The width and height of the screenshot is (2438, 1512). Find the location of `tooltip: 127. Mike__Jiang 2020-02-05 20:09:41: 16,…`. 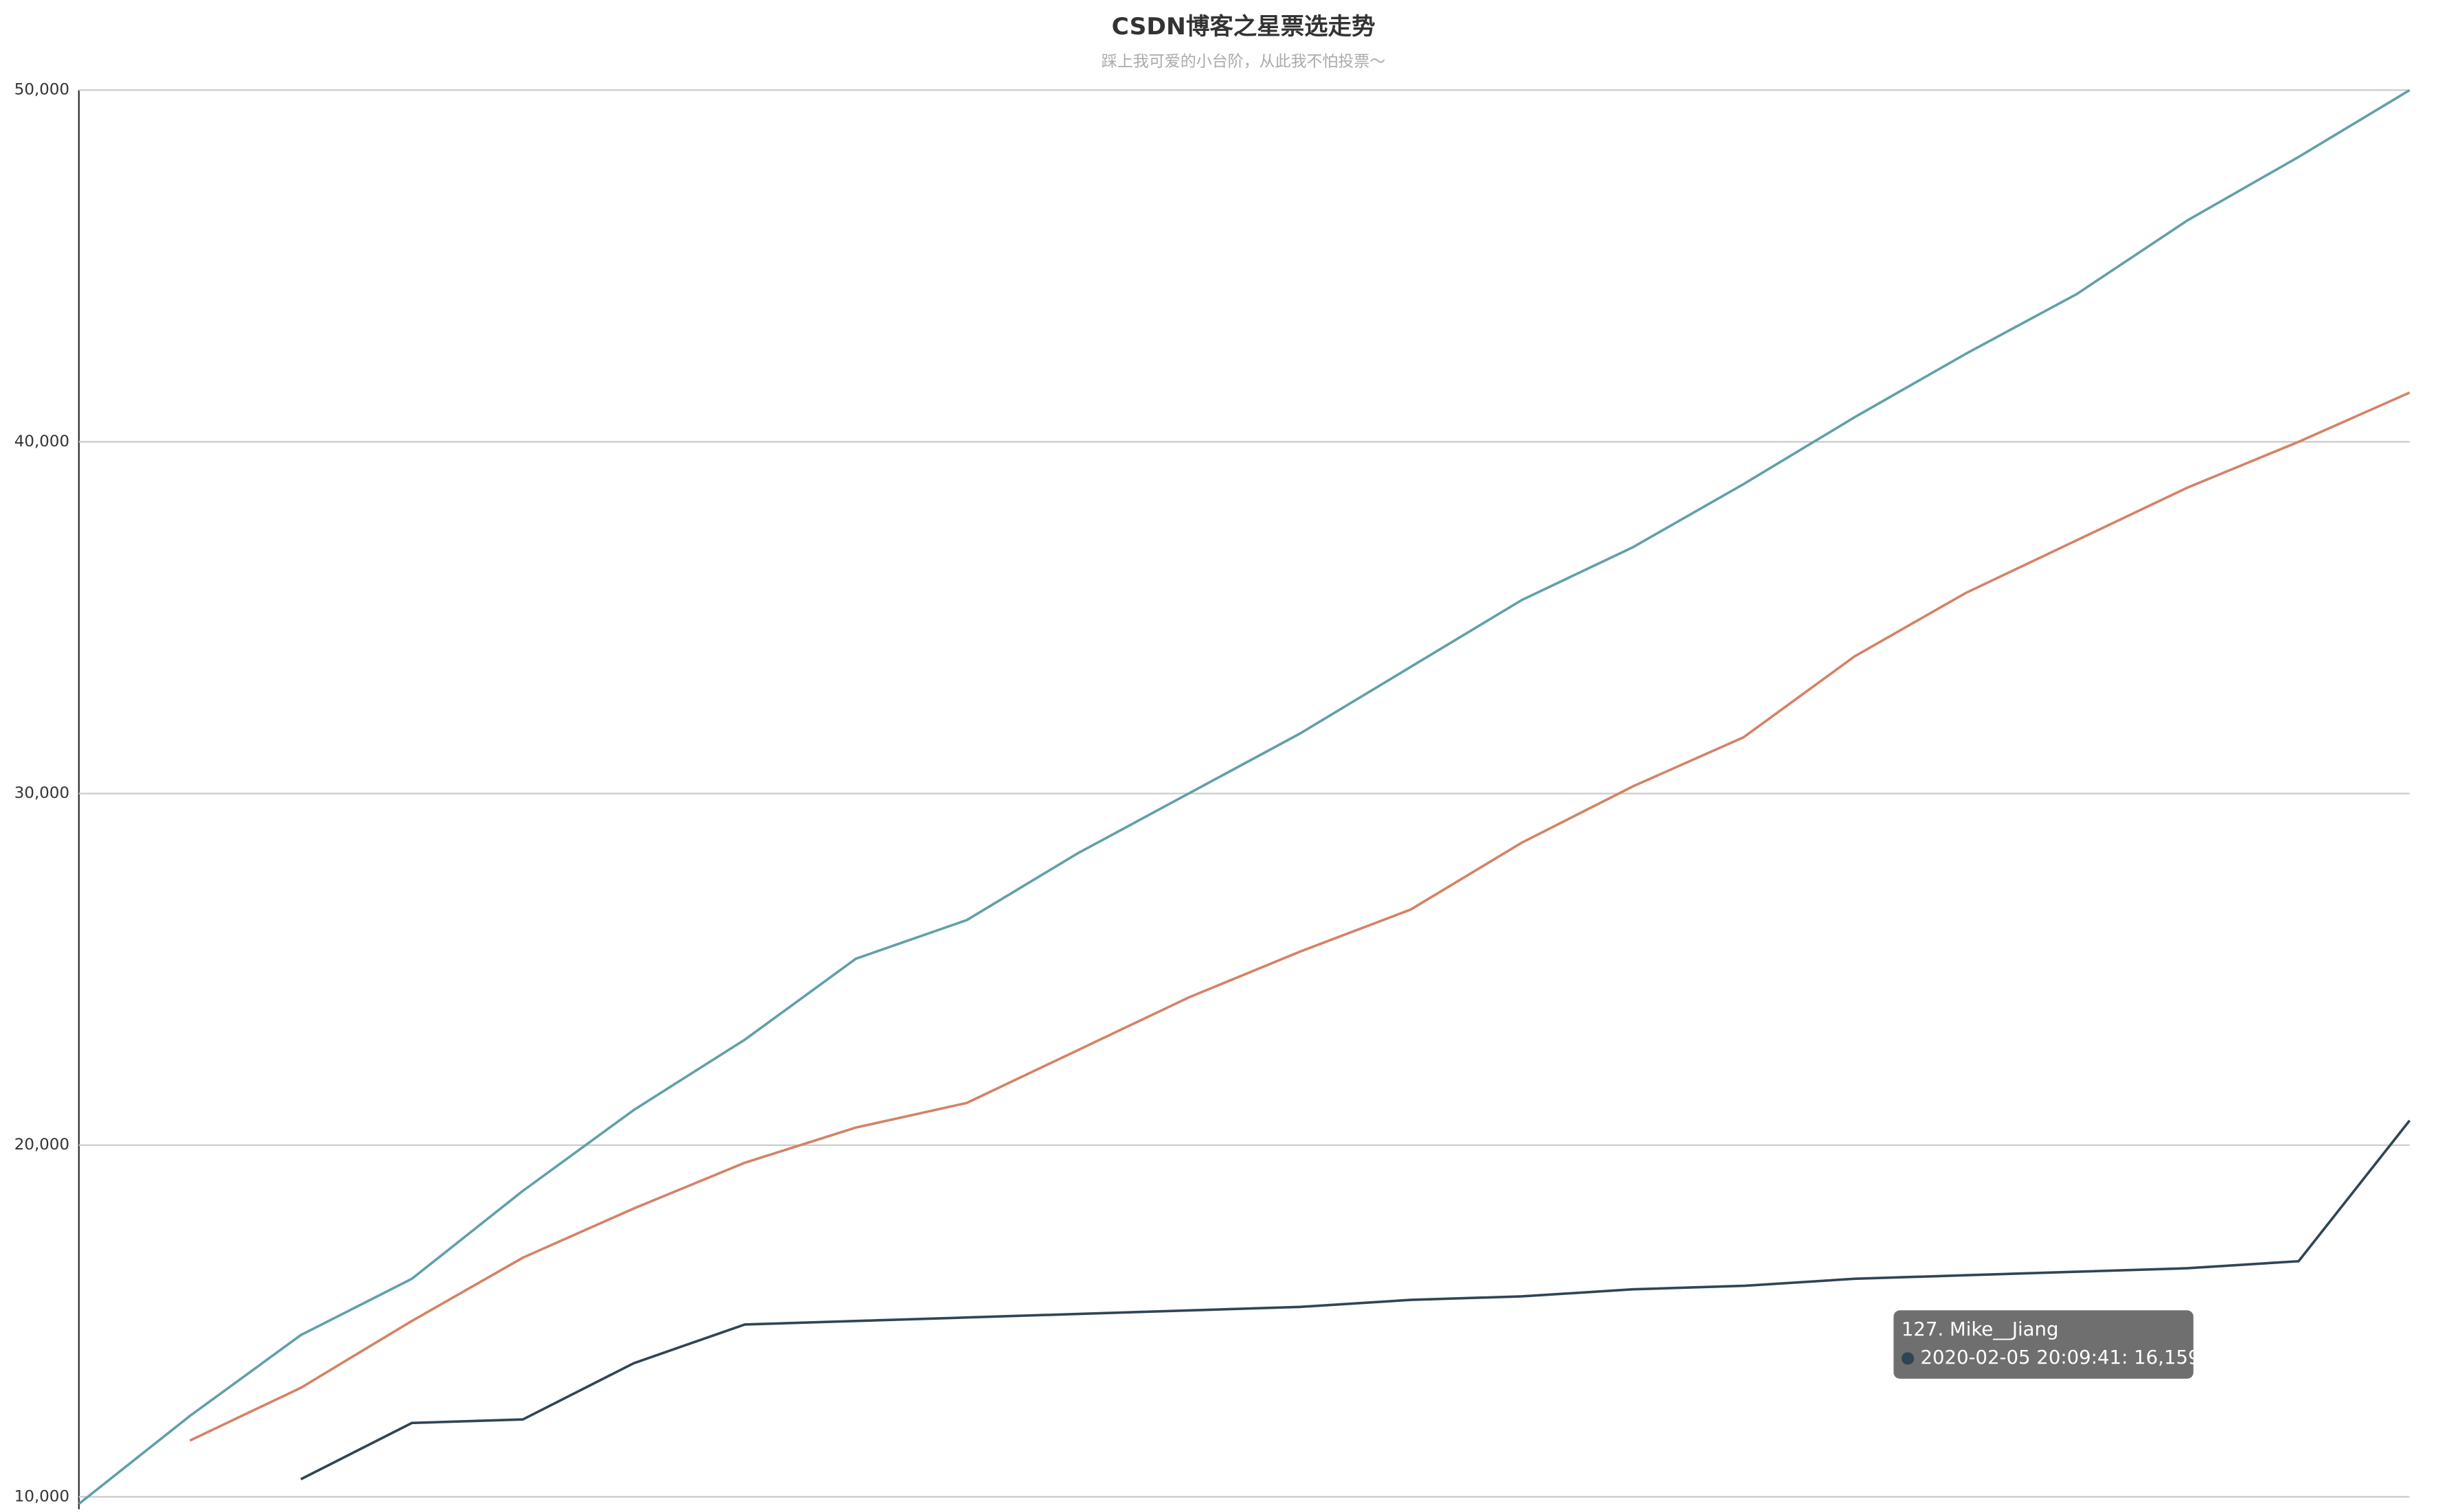

tooltip: 127. Mike__Jiang 2020-02-05 20:09:41: 16,… is located at coordinates (2046, 1344).